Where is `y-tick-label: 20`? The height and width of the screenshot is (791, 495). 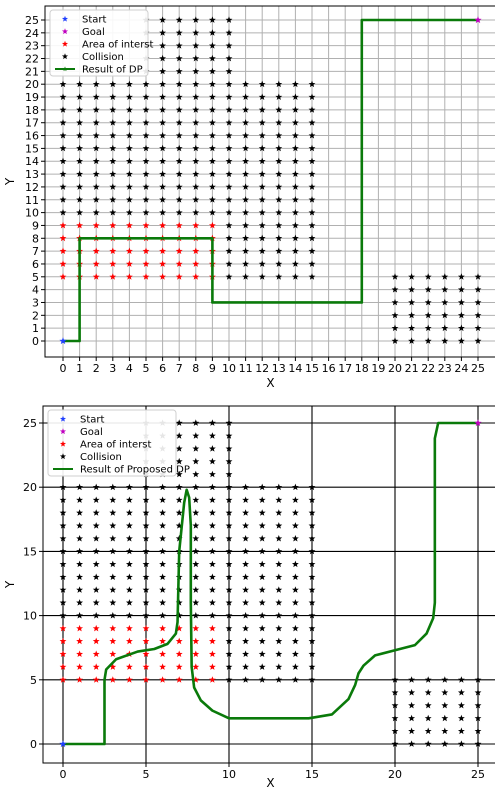
y-tick-label: 20 is located at coordinates (32, 84).